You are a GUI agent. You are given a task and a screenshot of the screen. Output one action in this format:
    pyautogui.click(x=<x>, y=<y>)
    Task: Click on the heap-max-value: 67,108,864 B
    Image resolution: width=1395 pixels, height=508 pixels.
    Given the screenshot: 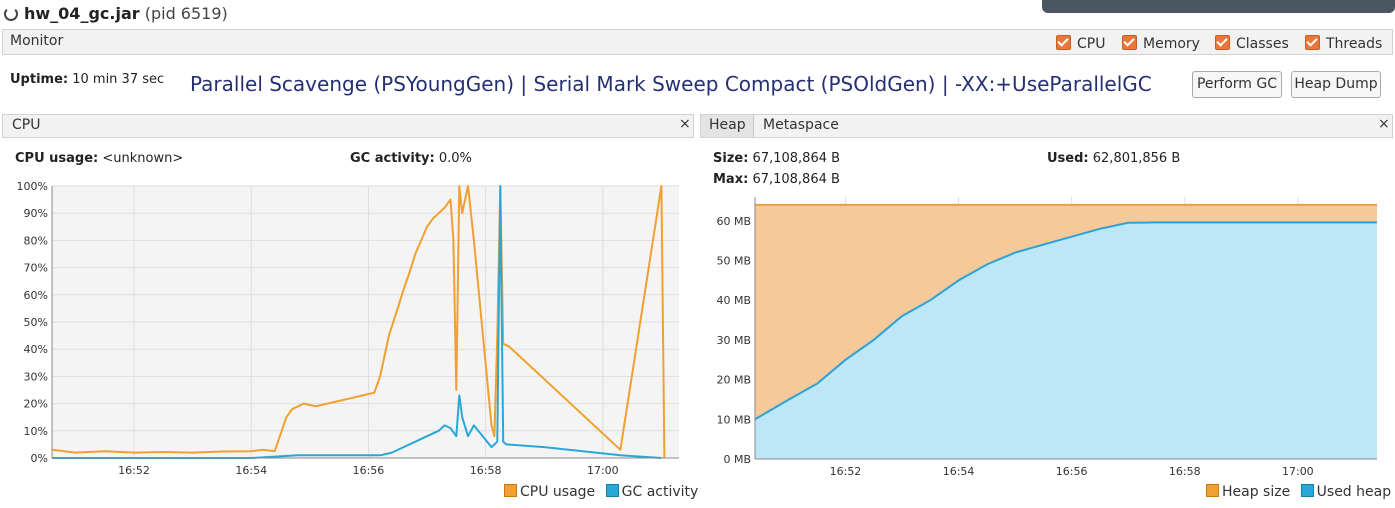 What is the action you would take?
    pyautogui.click(x=796, y=179)
    